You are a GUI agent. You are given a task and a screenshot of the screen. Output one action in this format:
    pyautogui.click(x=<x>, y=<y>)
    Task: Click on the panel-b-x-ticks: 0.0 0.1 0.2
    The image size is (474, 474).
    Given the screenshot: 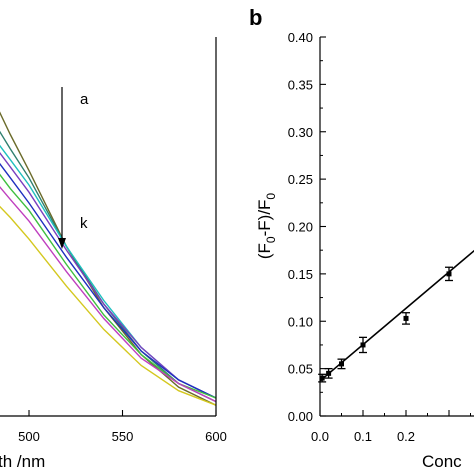 What is the action you would take?
    pyautogui.click(x=391, y=427)
    